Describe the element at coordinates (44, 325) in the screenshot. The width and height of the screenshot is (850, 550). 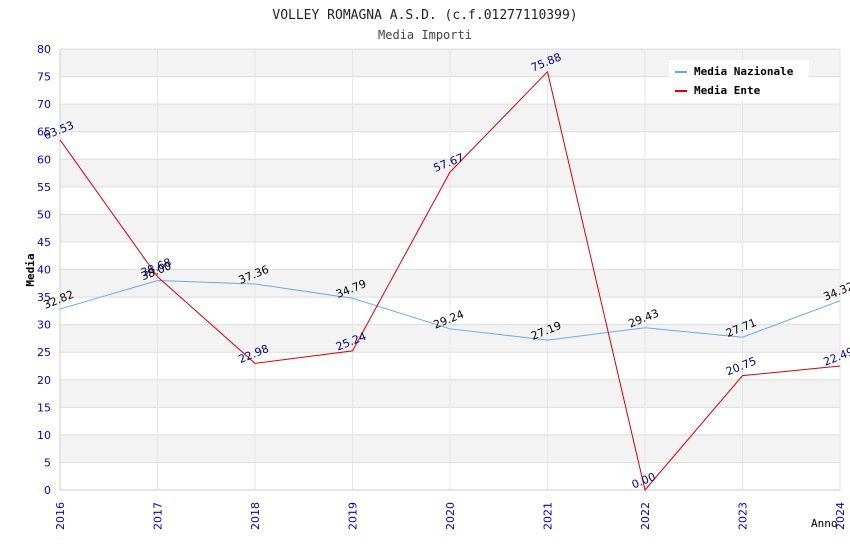
I see `y-tick-label: 30` at that location.